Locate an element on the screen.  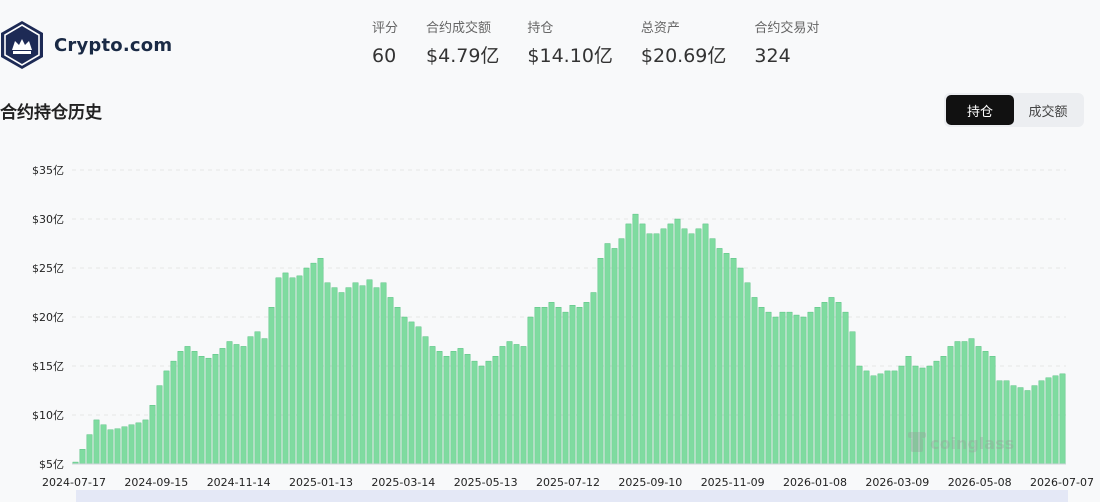
x-tick-label: 2024-11-14 is located at coordinates (239, 482).